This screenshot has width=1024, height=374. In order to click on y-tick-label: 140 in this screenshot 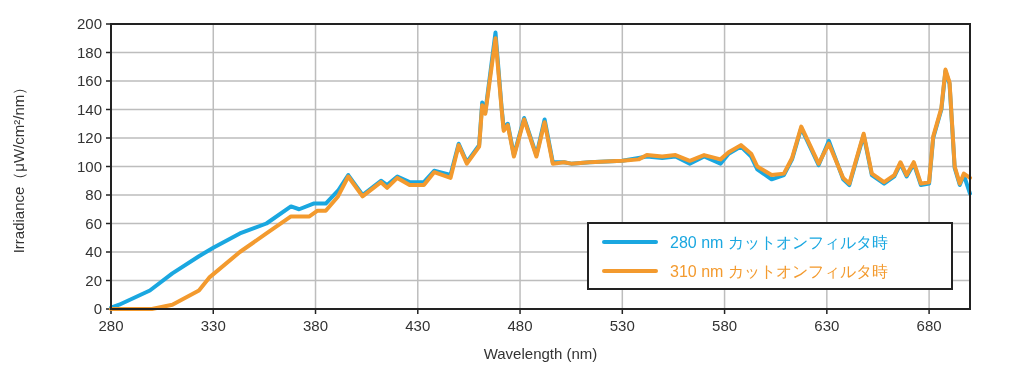, I will do `click(89, 109)`.